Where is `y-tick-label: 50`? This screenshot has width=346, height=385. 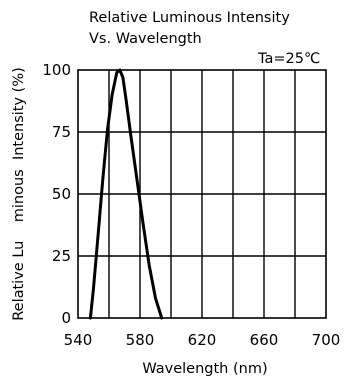
y-tick-label: 50 is located at coordinates (61, 194).